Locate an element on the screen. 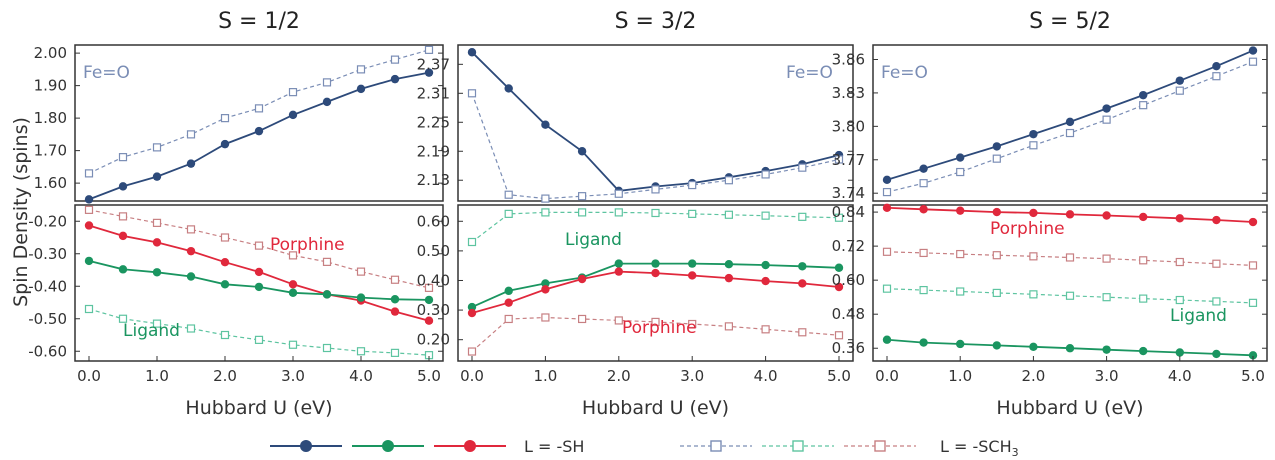 Image resolution: width=1275 pixels, height=460 pixels. y-tick-label: 2.13 is located at coordinates (433, 180).